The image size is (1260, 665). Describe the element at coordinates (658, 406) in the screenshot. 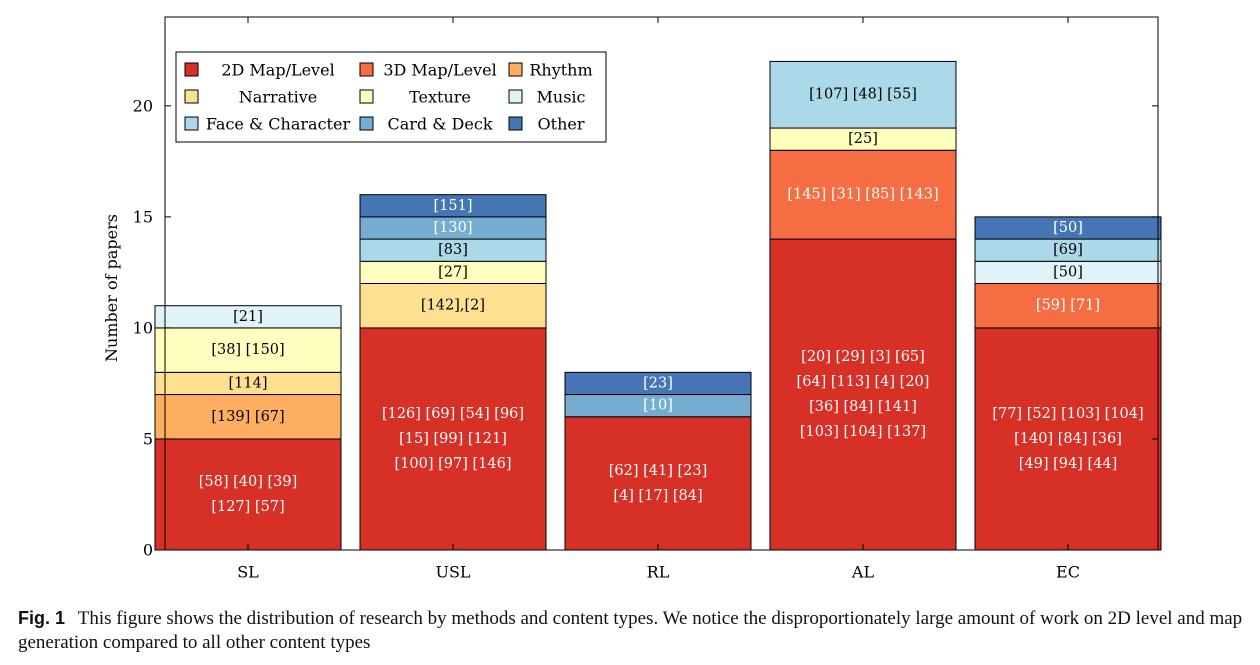

I see `bar-segment-label: [10]` at that location.